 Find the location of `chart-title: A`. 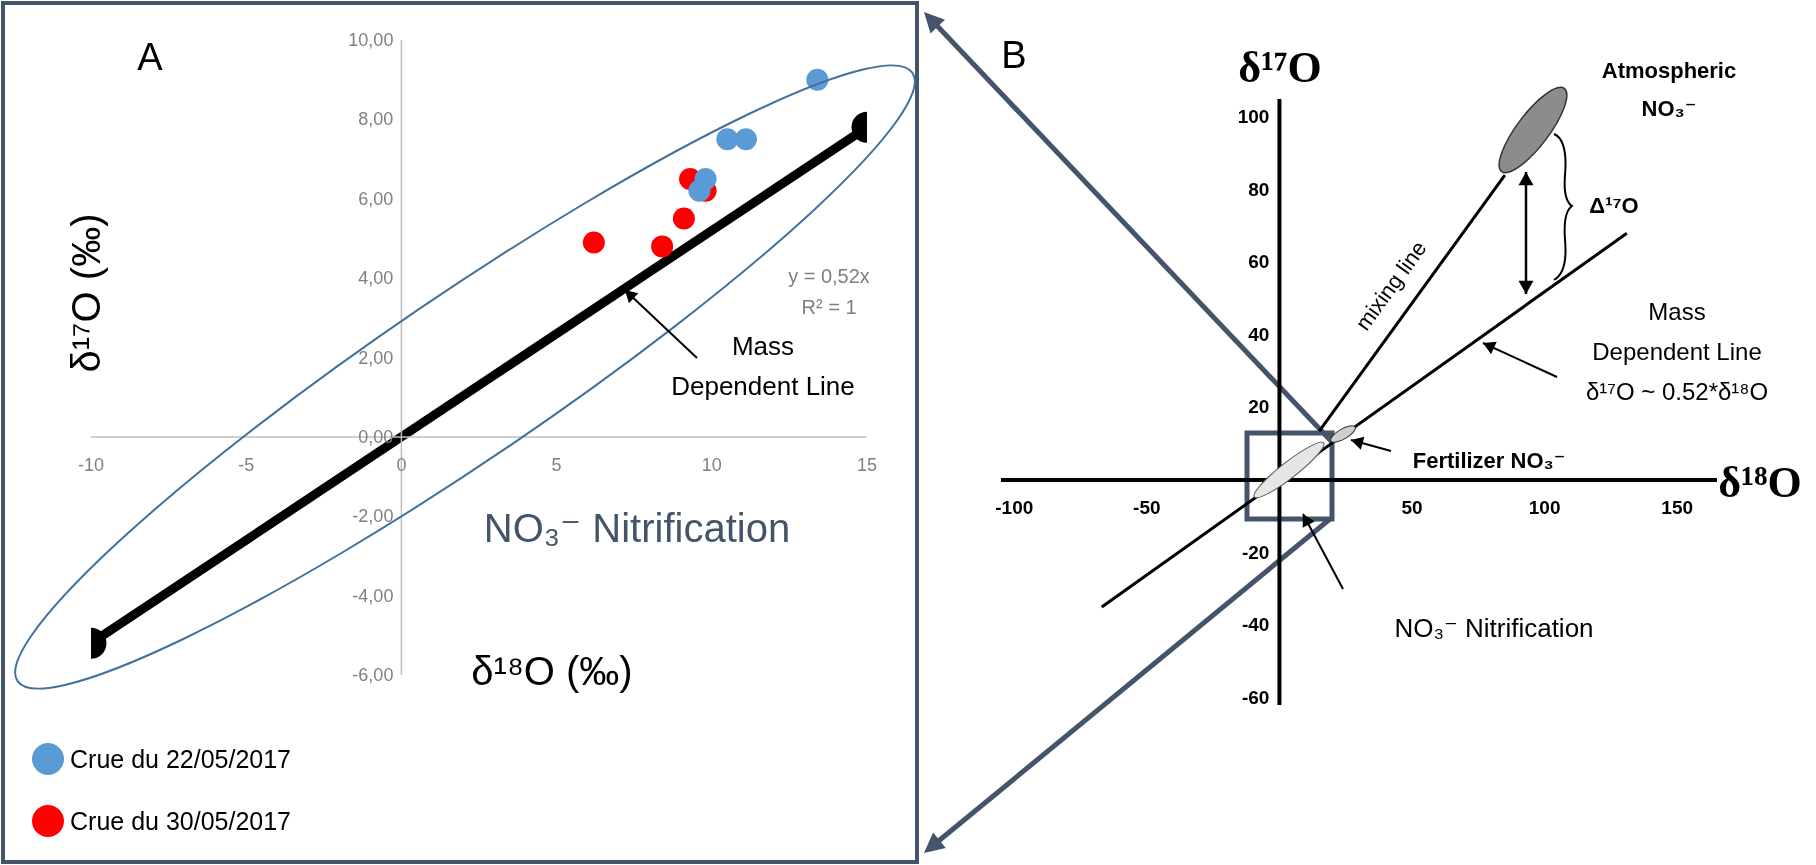

chart-title: A is located at coordinates (150, 57).